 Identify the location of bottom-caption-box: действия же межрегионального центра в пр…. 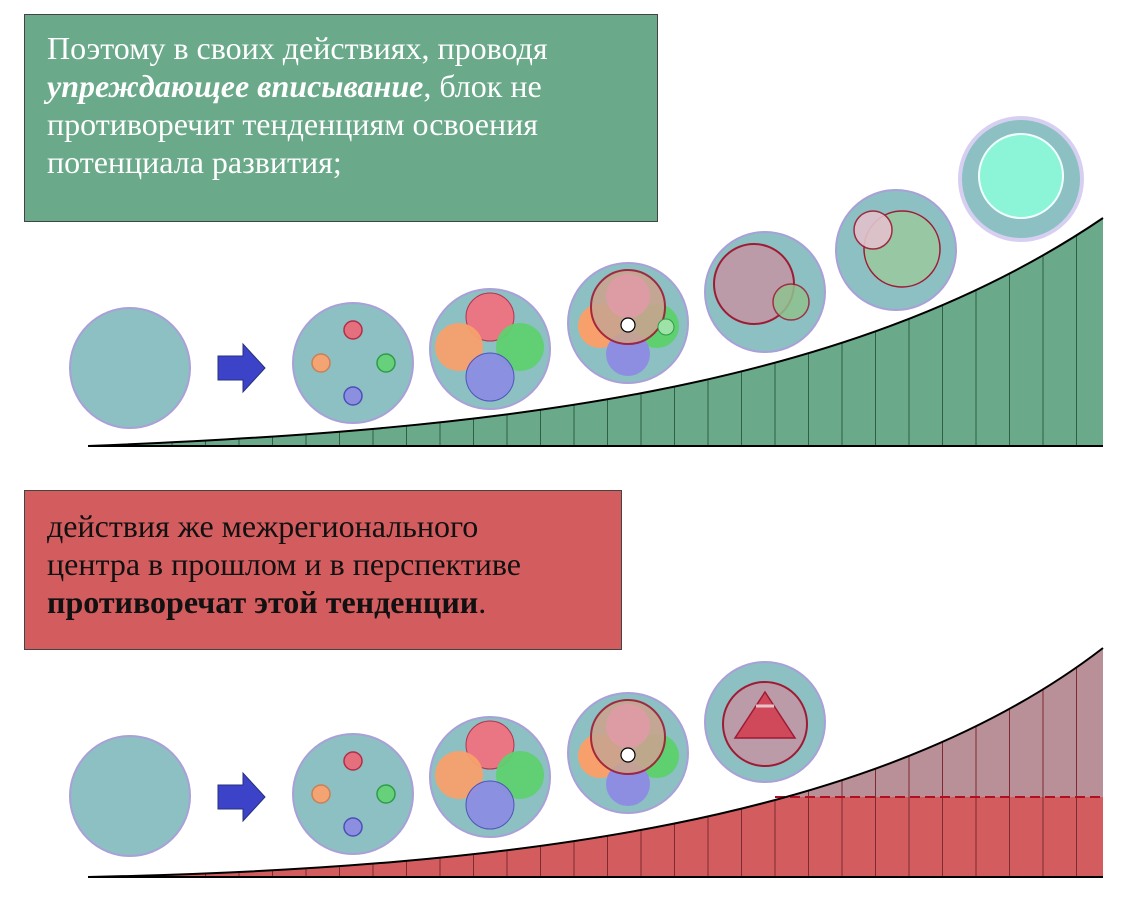
(323, 570).